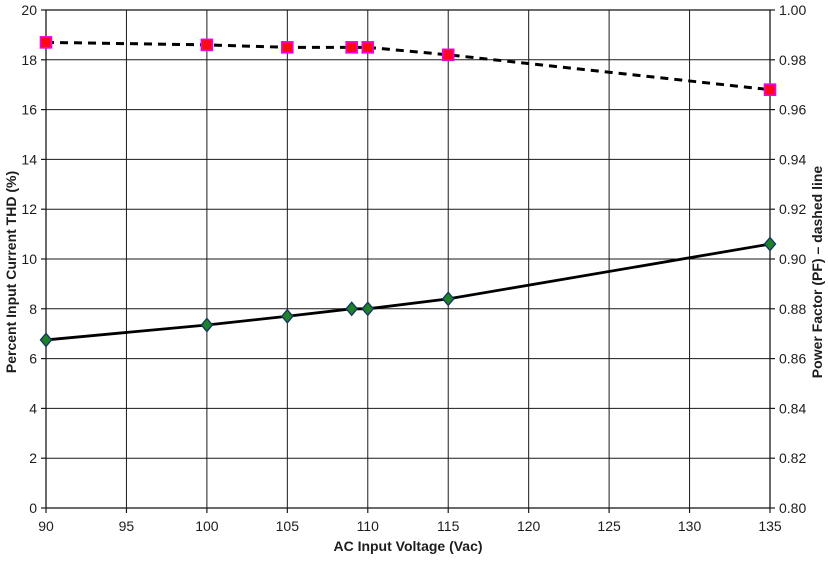 The image size is (828, 562). Describe the element at coordinates (817, 272) in the screenshot. I see `right-axis-title: Power Factor (PF) – dashed line` at that location.